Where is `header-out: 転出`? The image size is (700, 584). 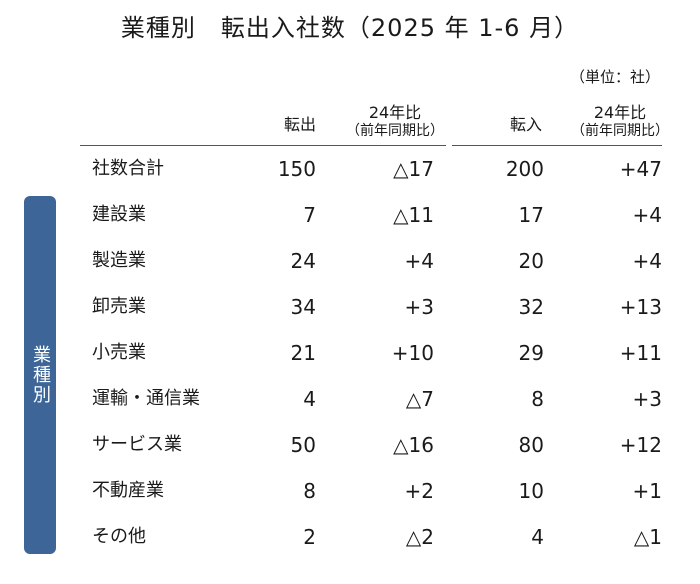 header-out: 転出 is located at coordinates (299, 124).